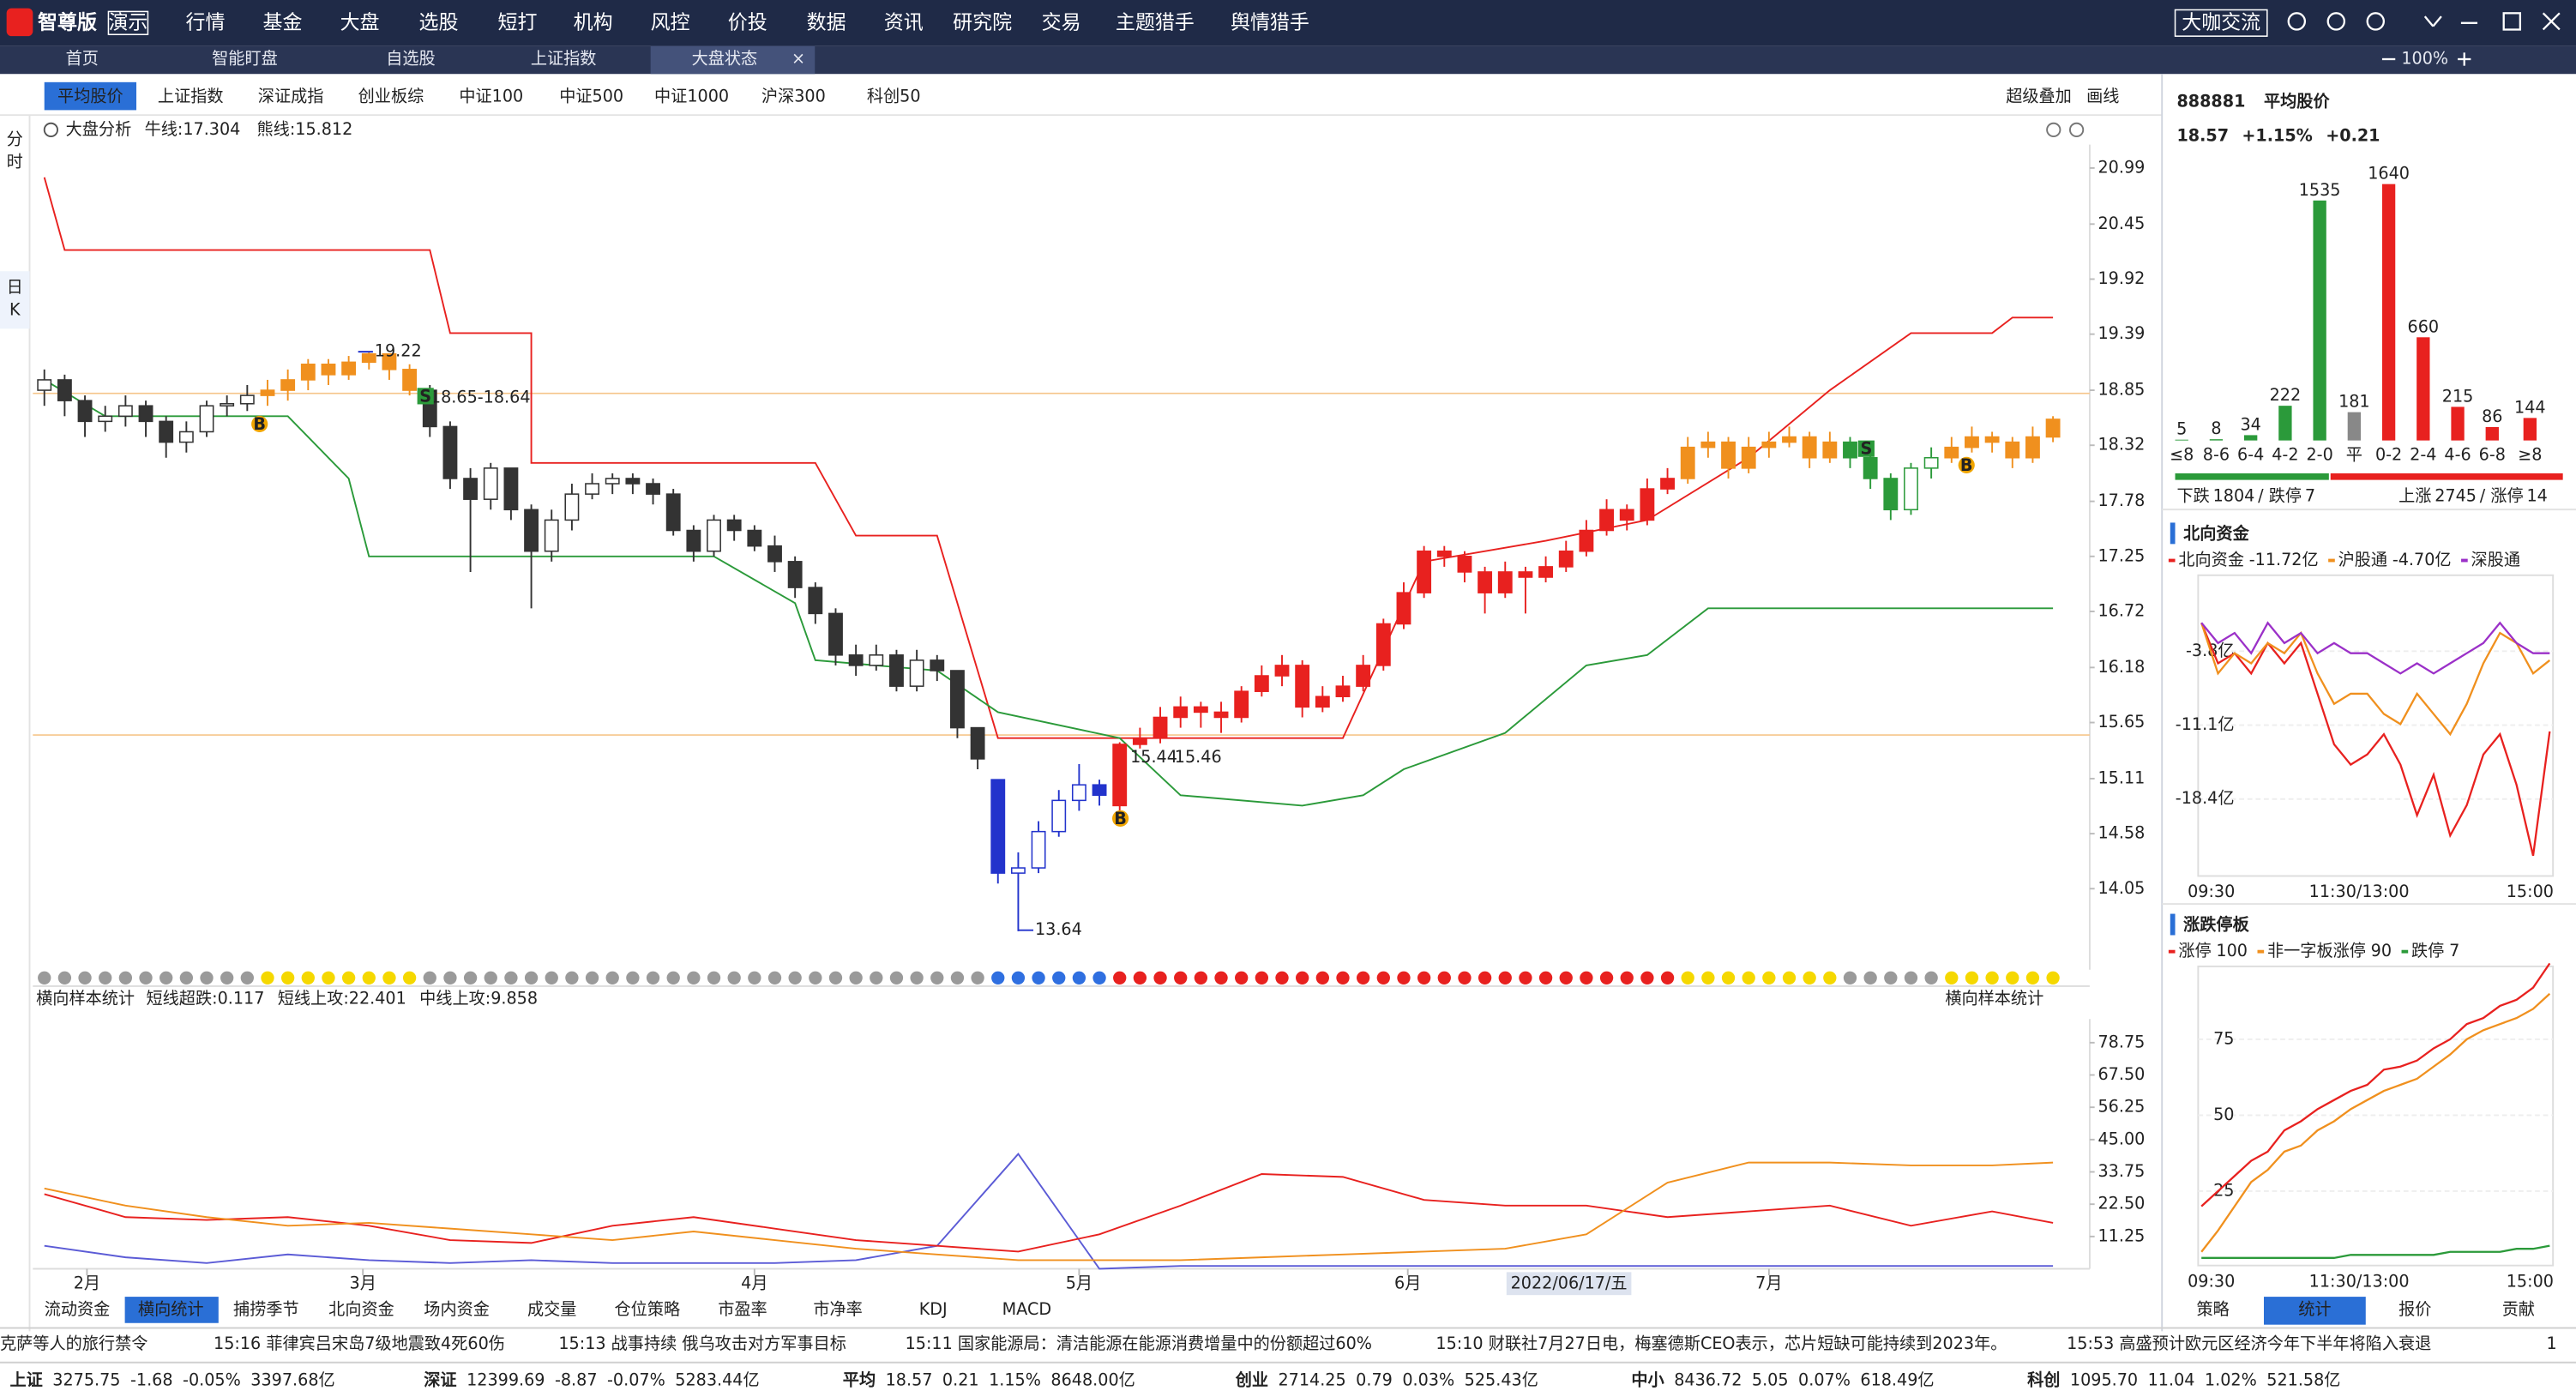 This screenshot has width=2576, height=1397. Describe the element at coordinates (747, 22) in the screenshot. I see `menu-item: 价投` at that location.